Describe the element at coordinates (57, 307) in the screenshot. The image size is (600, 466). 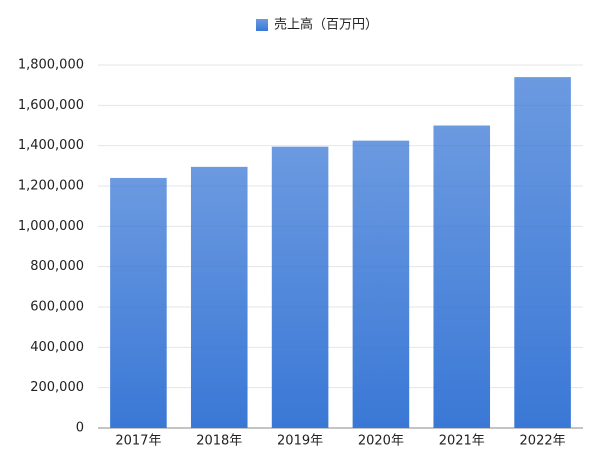
I see `y-tick-label: 600,000` at that location.